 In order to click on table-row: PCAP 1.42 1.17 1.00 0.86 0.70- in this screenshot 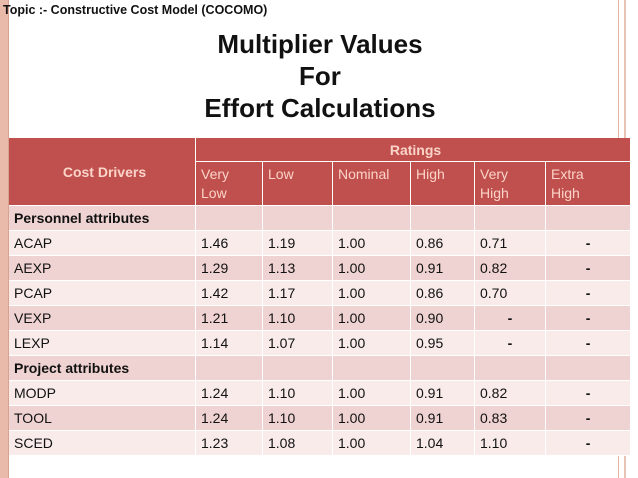, I will do `click(320, 293)`.